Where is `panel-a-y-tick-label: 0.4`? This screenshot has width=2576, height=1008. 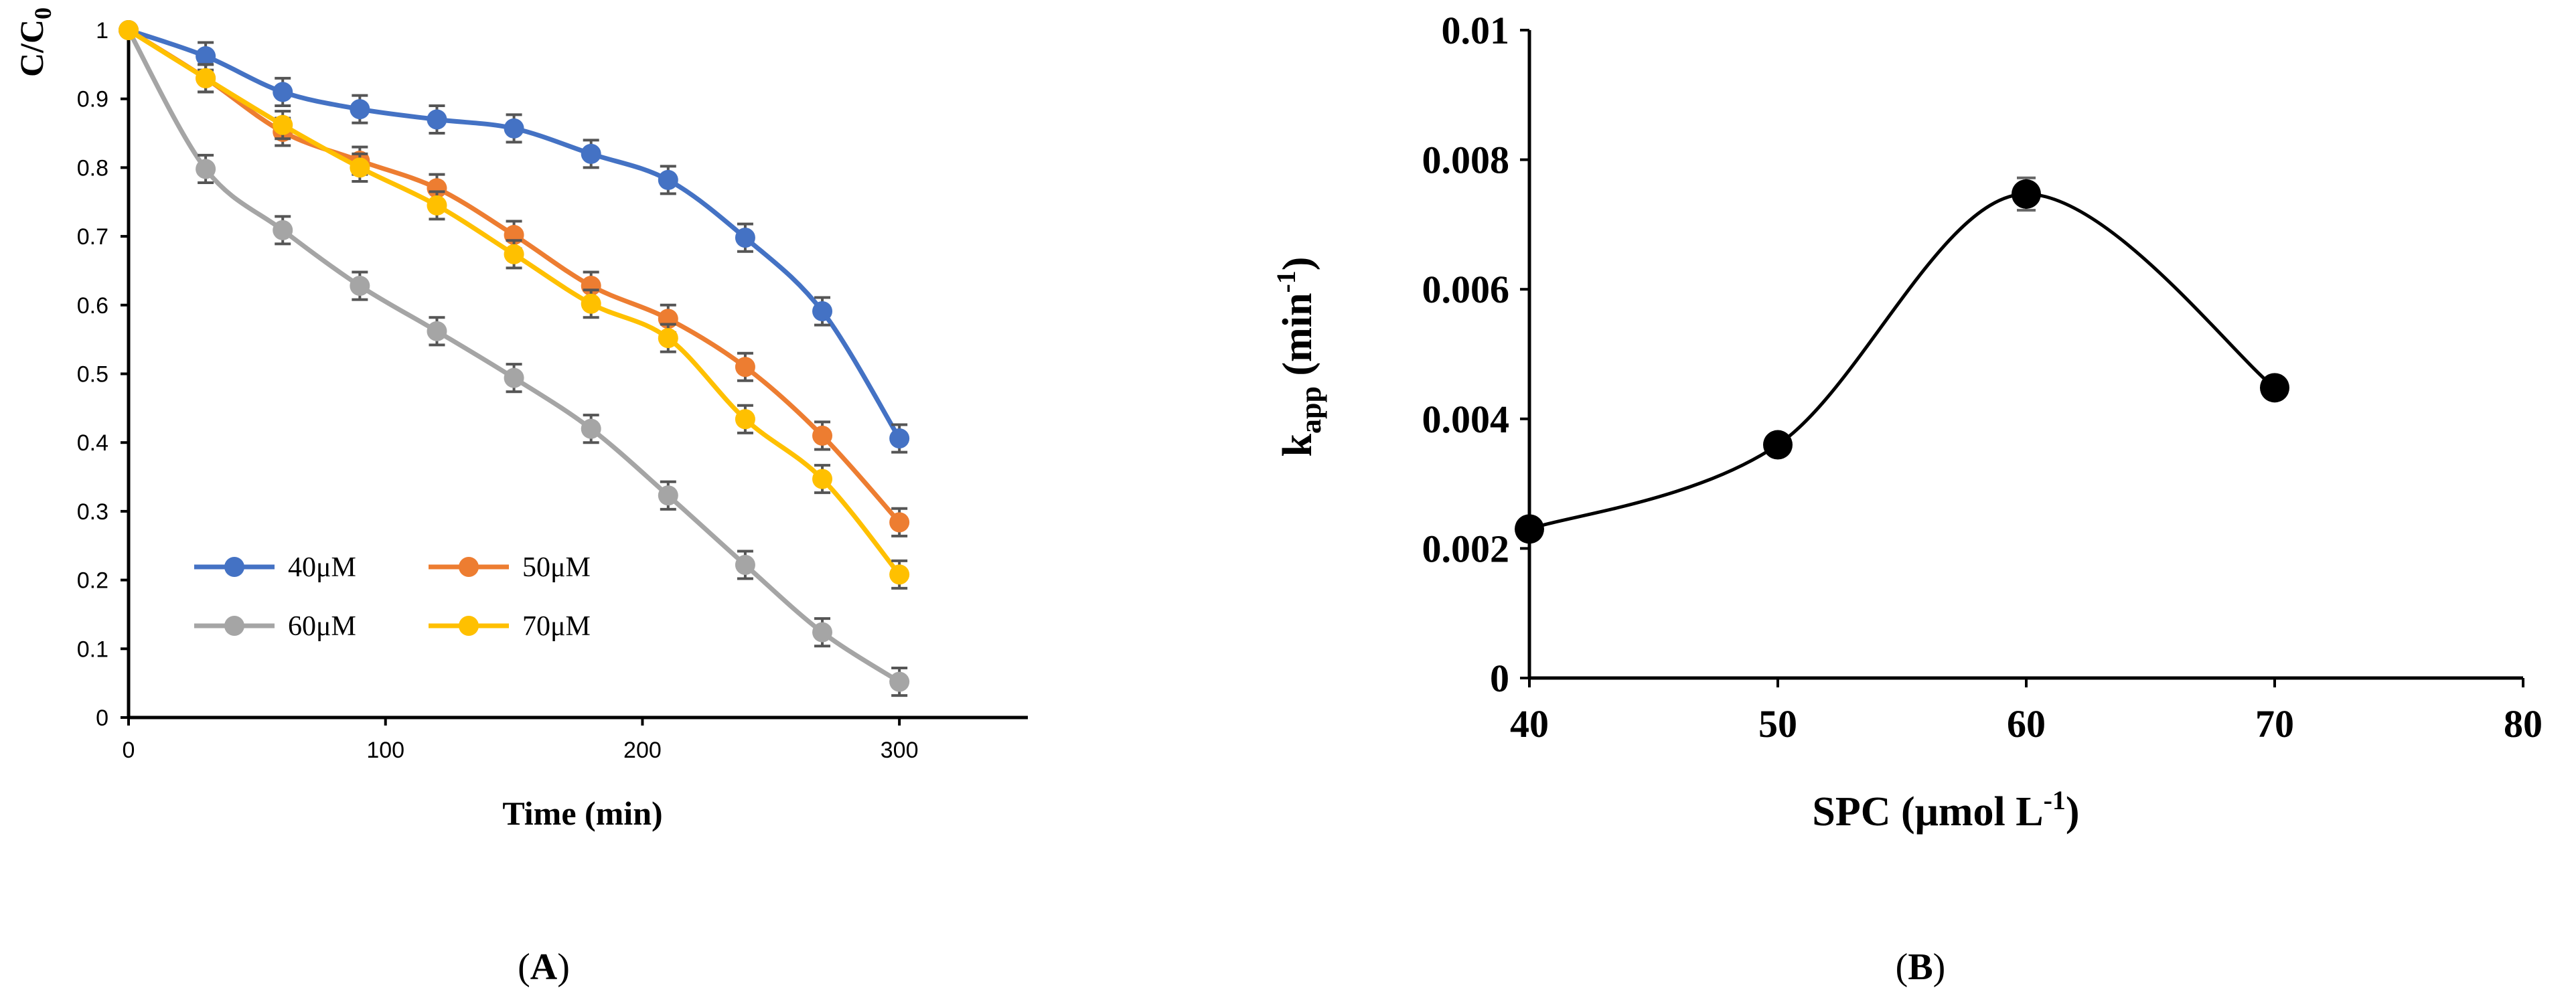 panel-a-y-tick-label: 0.4 is located at coordinates (93, 443).